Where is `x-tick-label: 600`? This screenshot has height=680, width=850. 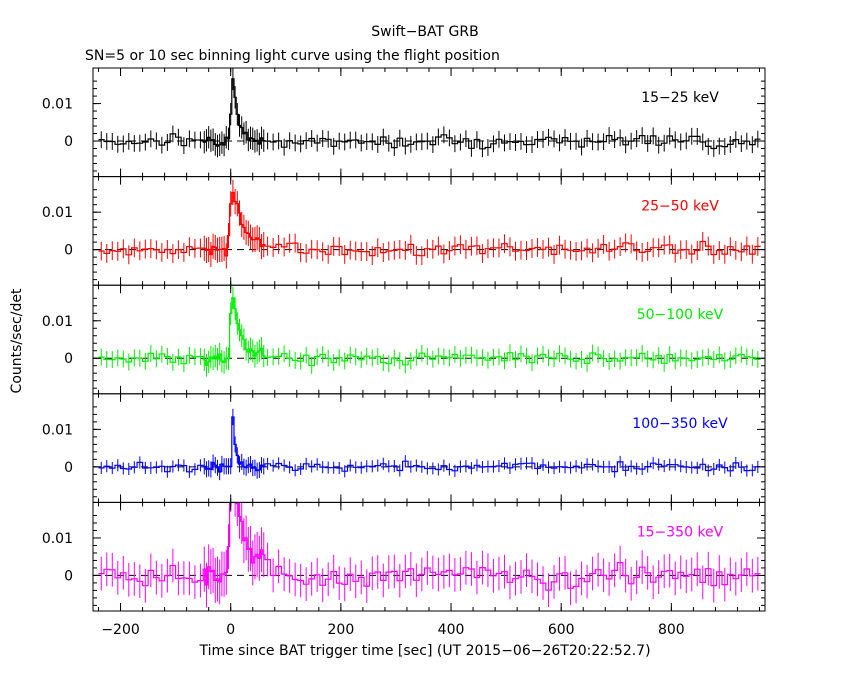
x-tick-label: 600 is located at coordinates (561, 630).